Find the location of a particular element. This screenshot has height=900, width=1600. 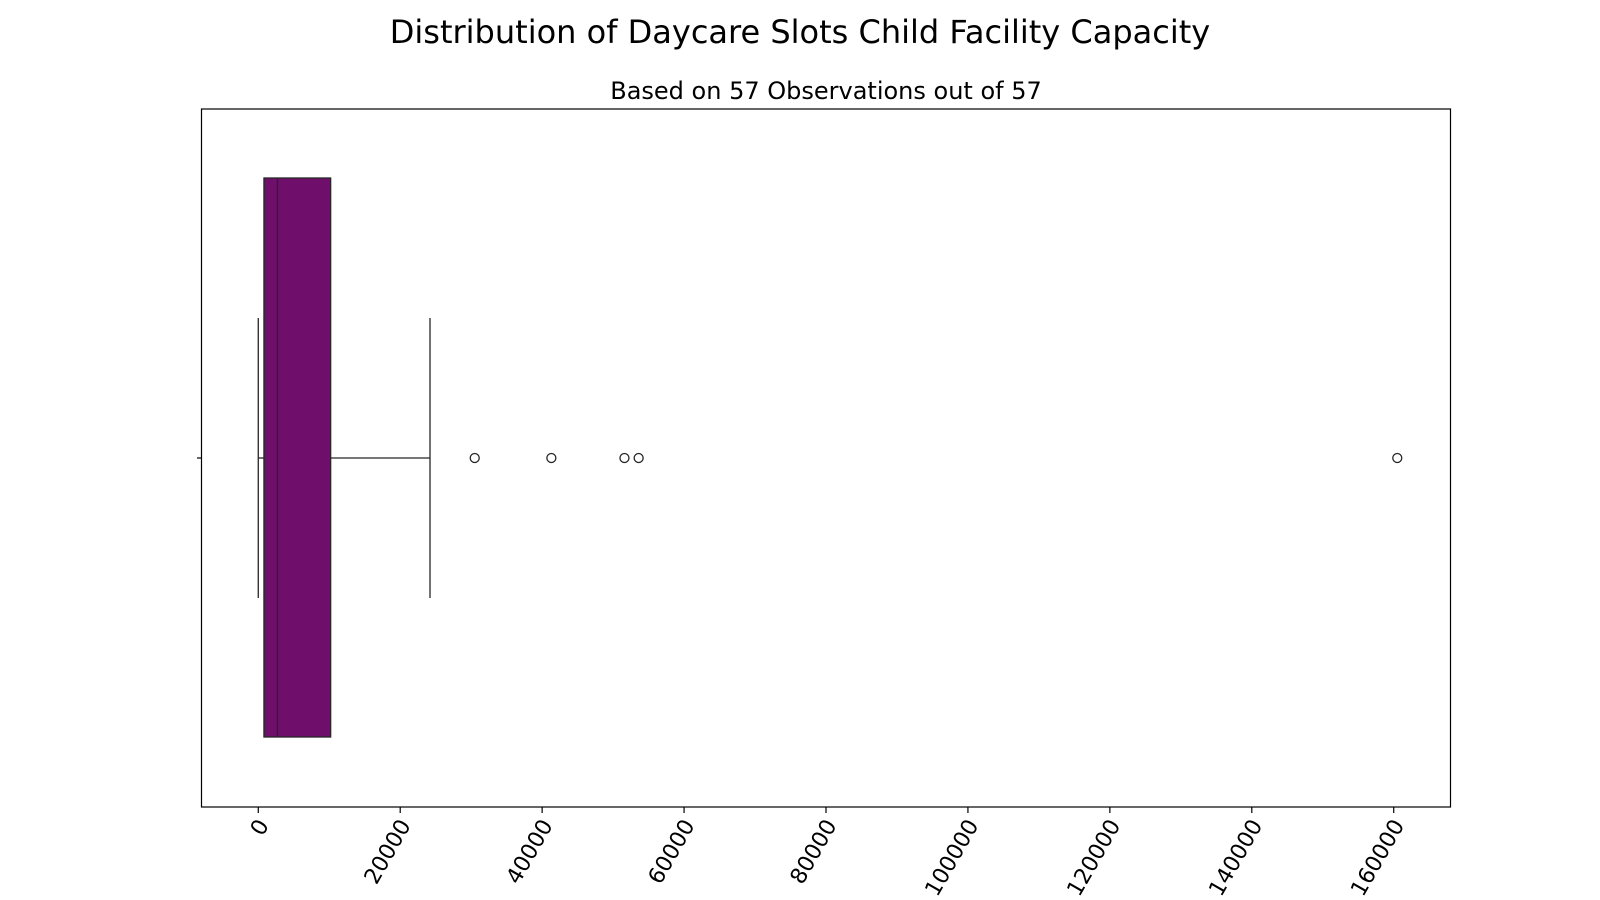

x-tick-label: 40000 is located at coordinates (530, 852).